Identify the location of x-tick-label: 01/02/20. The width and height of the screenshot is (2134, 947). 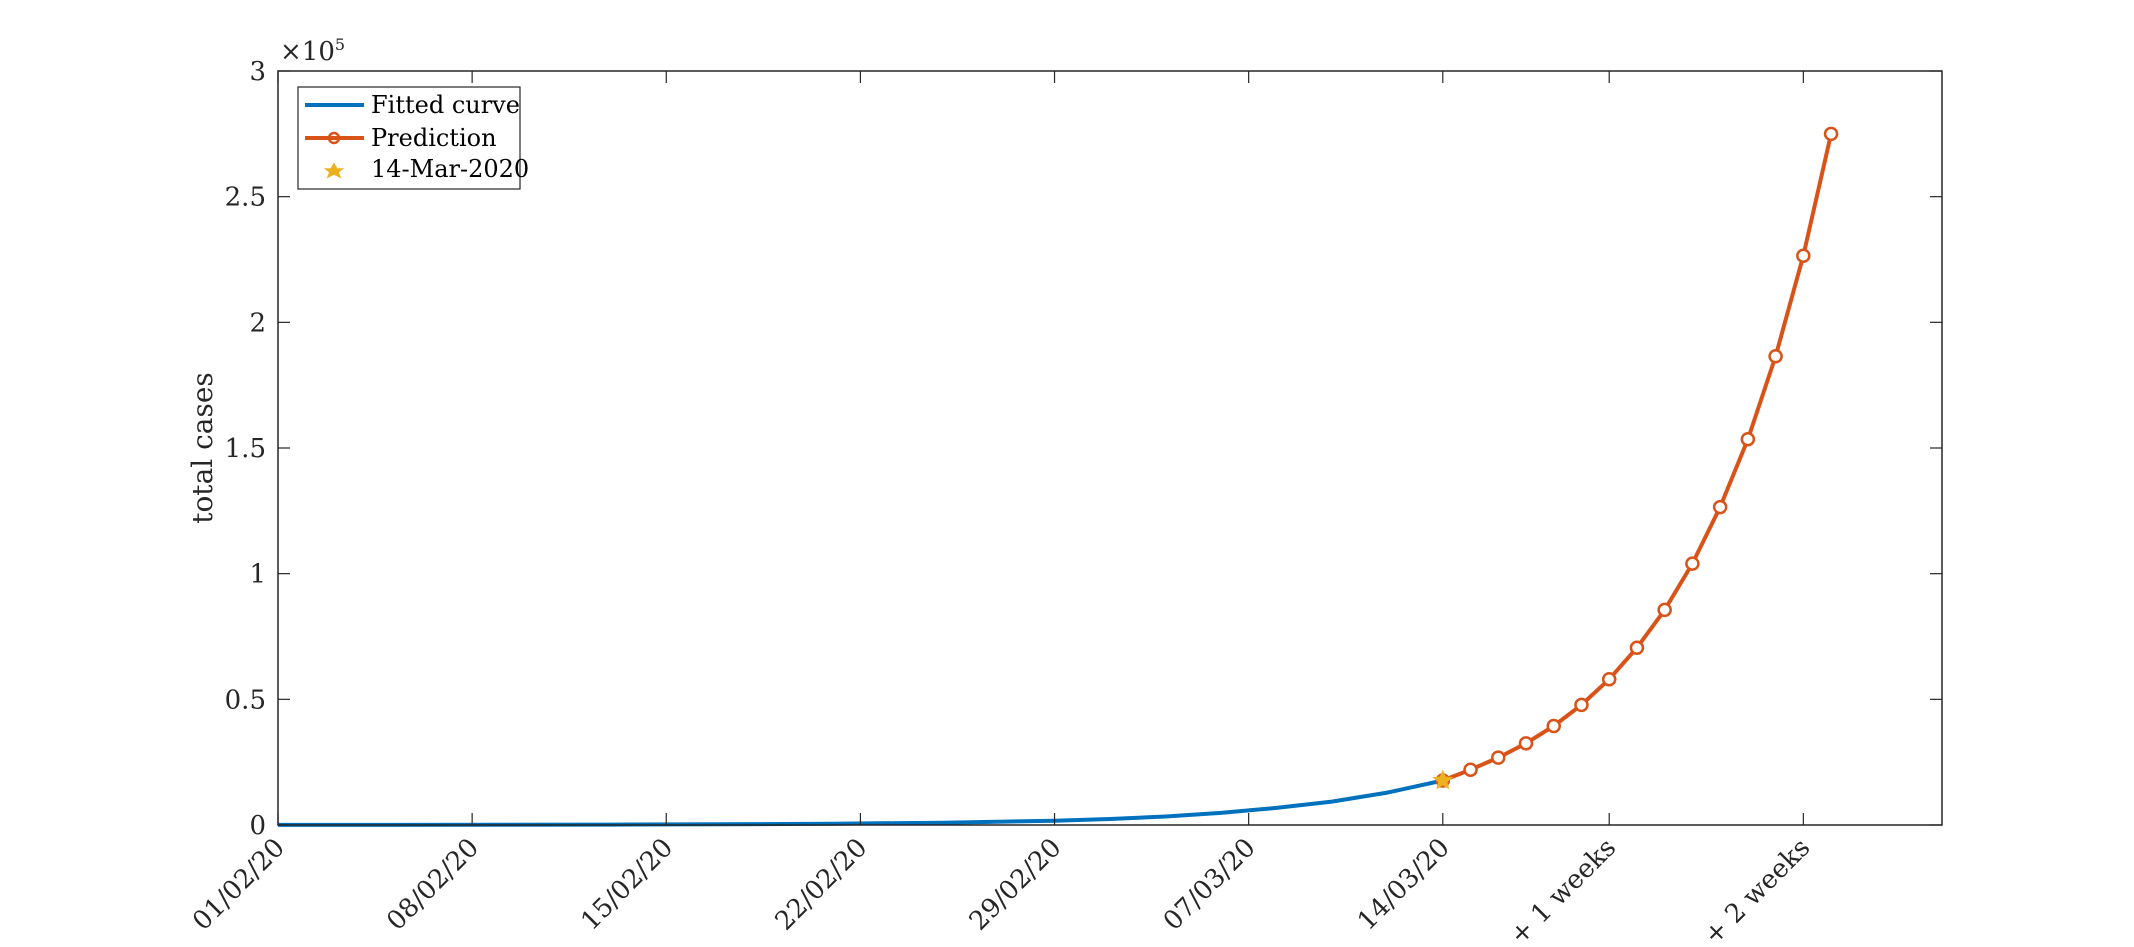
(239, 885).